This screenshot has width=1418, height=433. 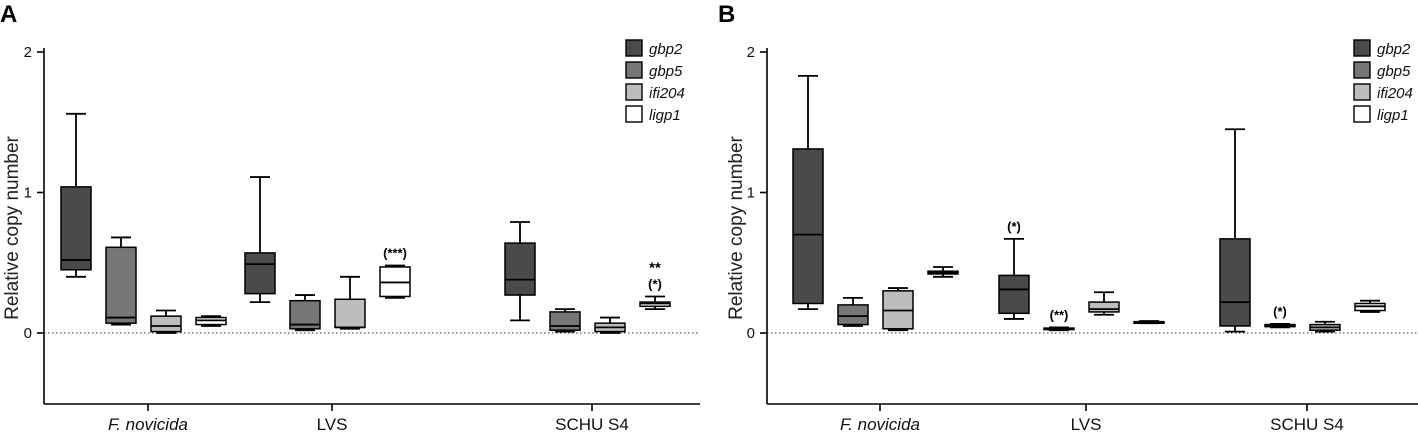 What do you see at coordinates (395, 253) in the screenshot?
I see `significance-label: (***)` at bounding box center [395, 253].